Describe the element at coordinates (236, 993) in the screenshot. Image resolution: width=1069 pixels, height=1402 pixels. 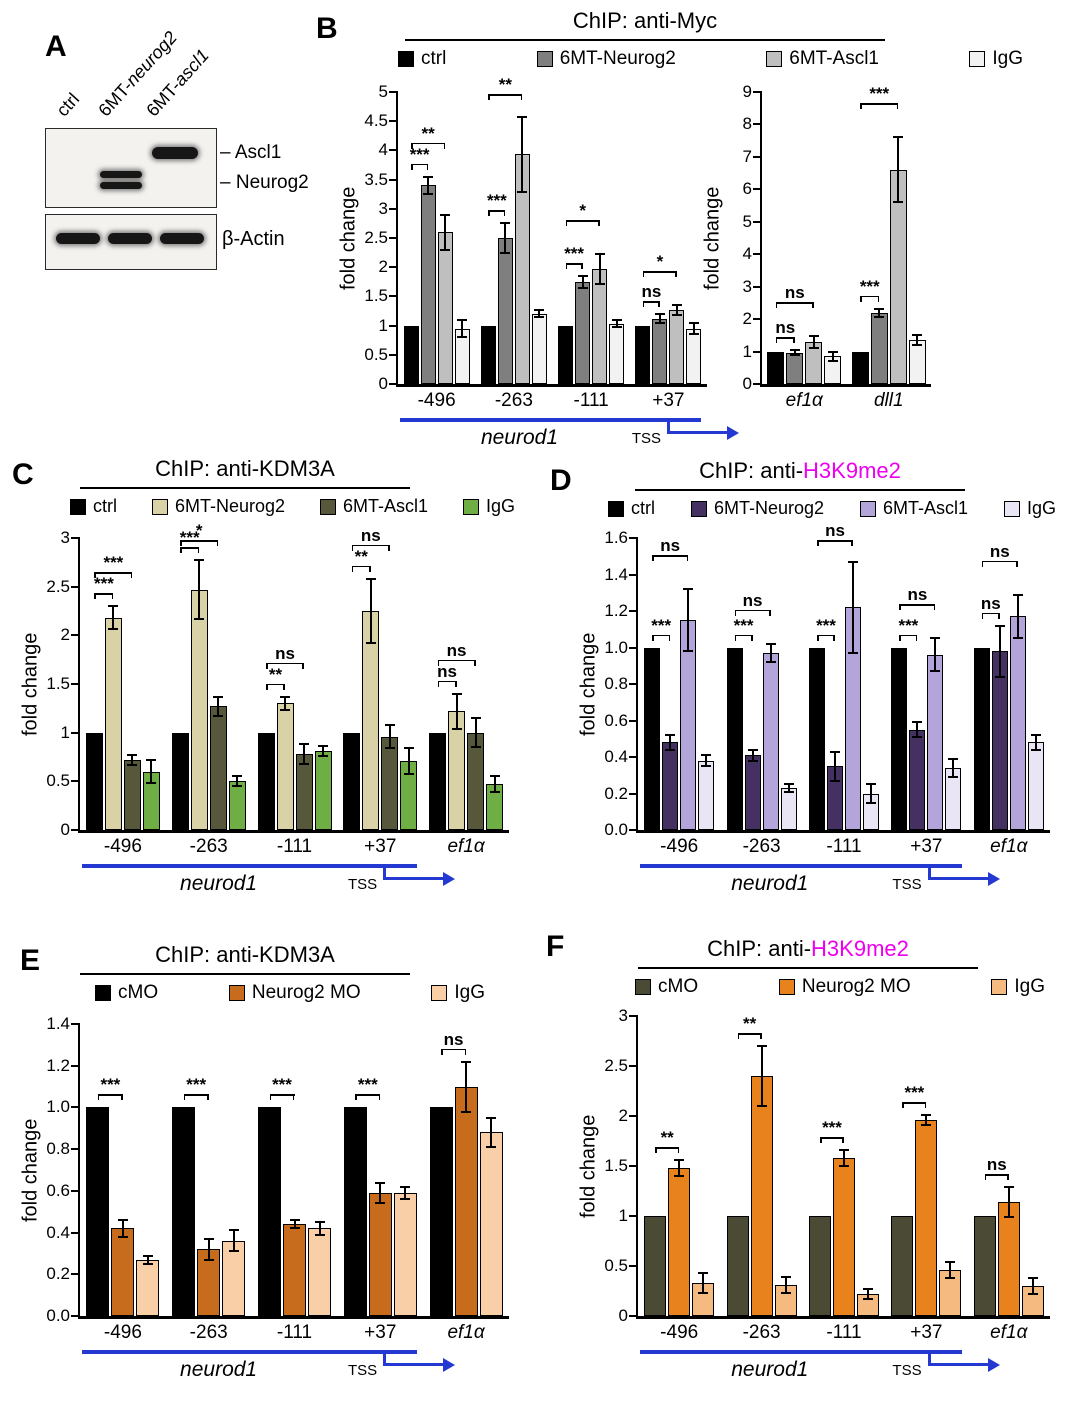
I see `legend-swatch-neurog2-mo` at that location.